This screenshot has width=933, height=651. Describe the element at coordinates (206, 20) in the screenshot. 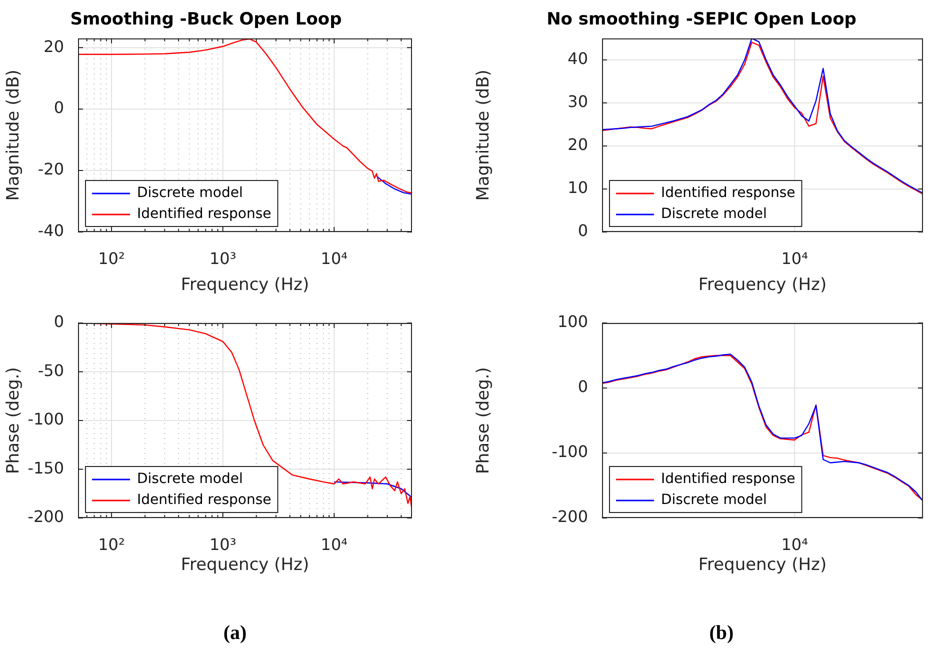

I see `chart-title: Smoothing -Buck Open Loop` at that location.